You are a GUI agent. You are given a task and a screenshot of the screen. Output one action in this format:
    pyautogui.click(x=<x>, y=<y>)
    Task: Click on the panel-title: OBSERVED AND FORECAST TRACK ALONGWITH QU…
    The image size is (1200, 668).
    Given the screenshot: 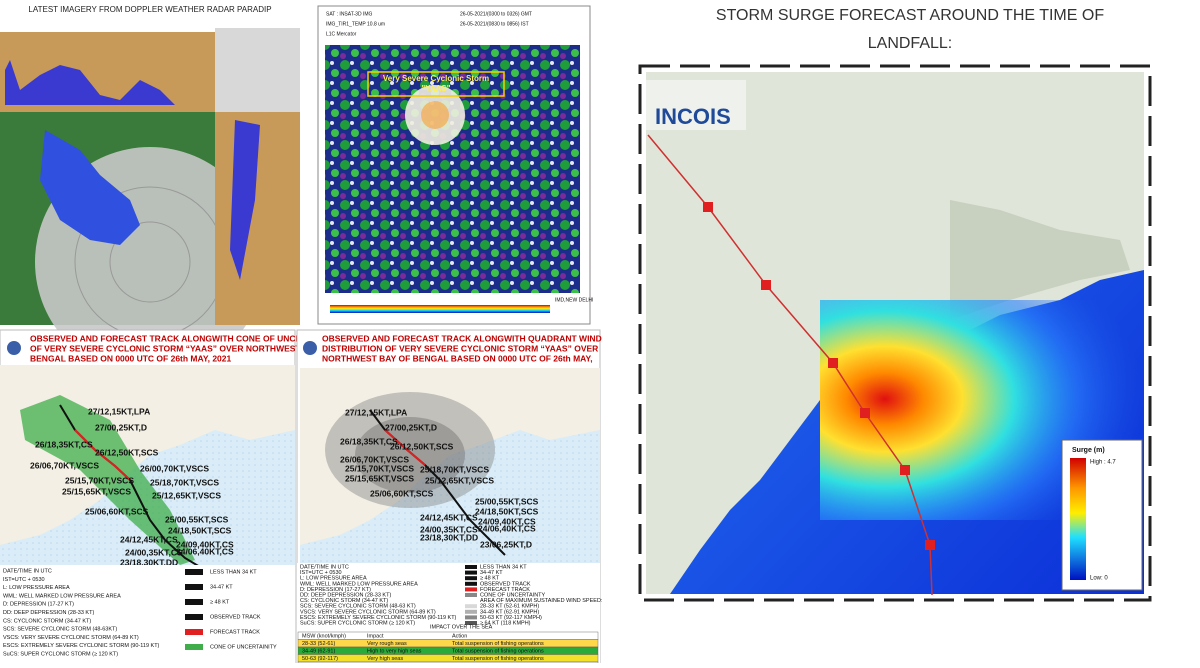 What is the action you would take?
    pyautogui.click(x=462, y=338)
    